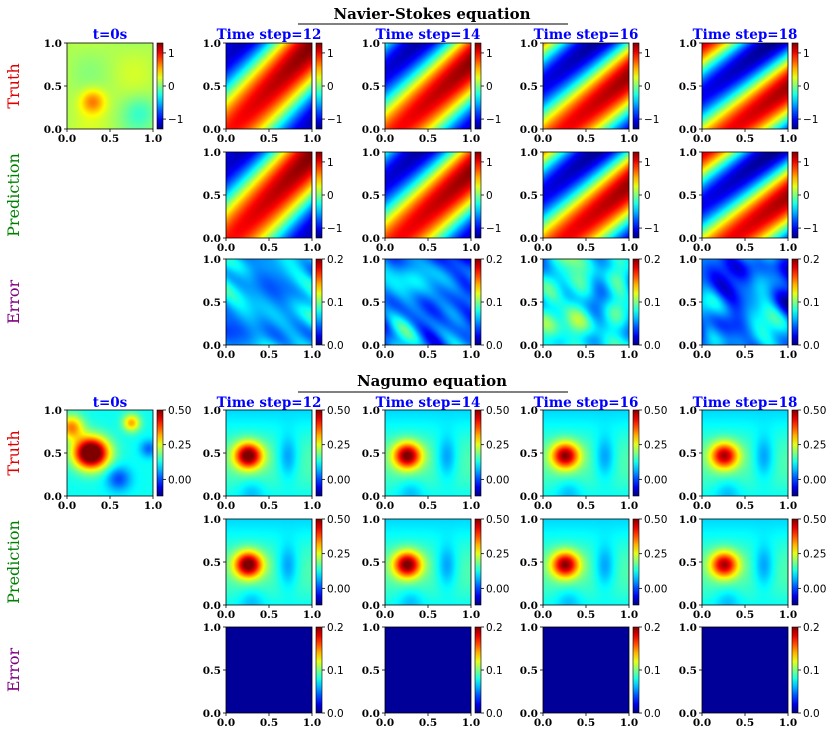  What do you see at coordinates (745, 35) in the screenshot?
I see `column-title: Time step=18` at bounding box center [745, 35].